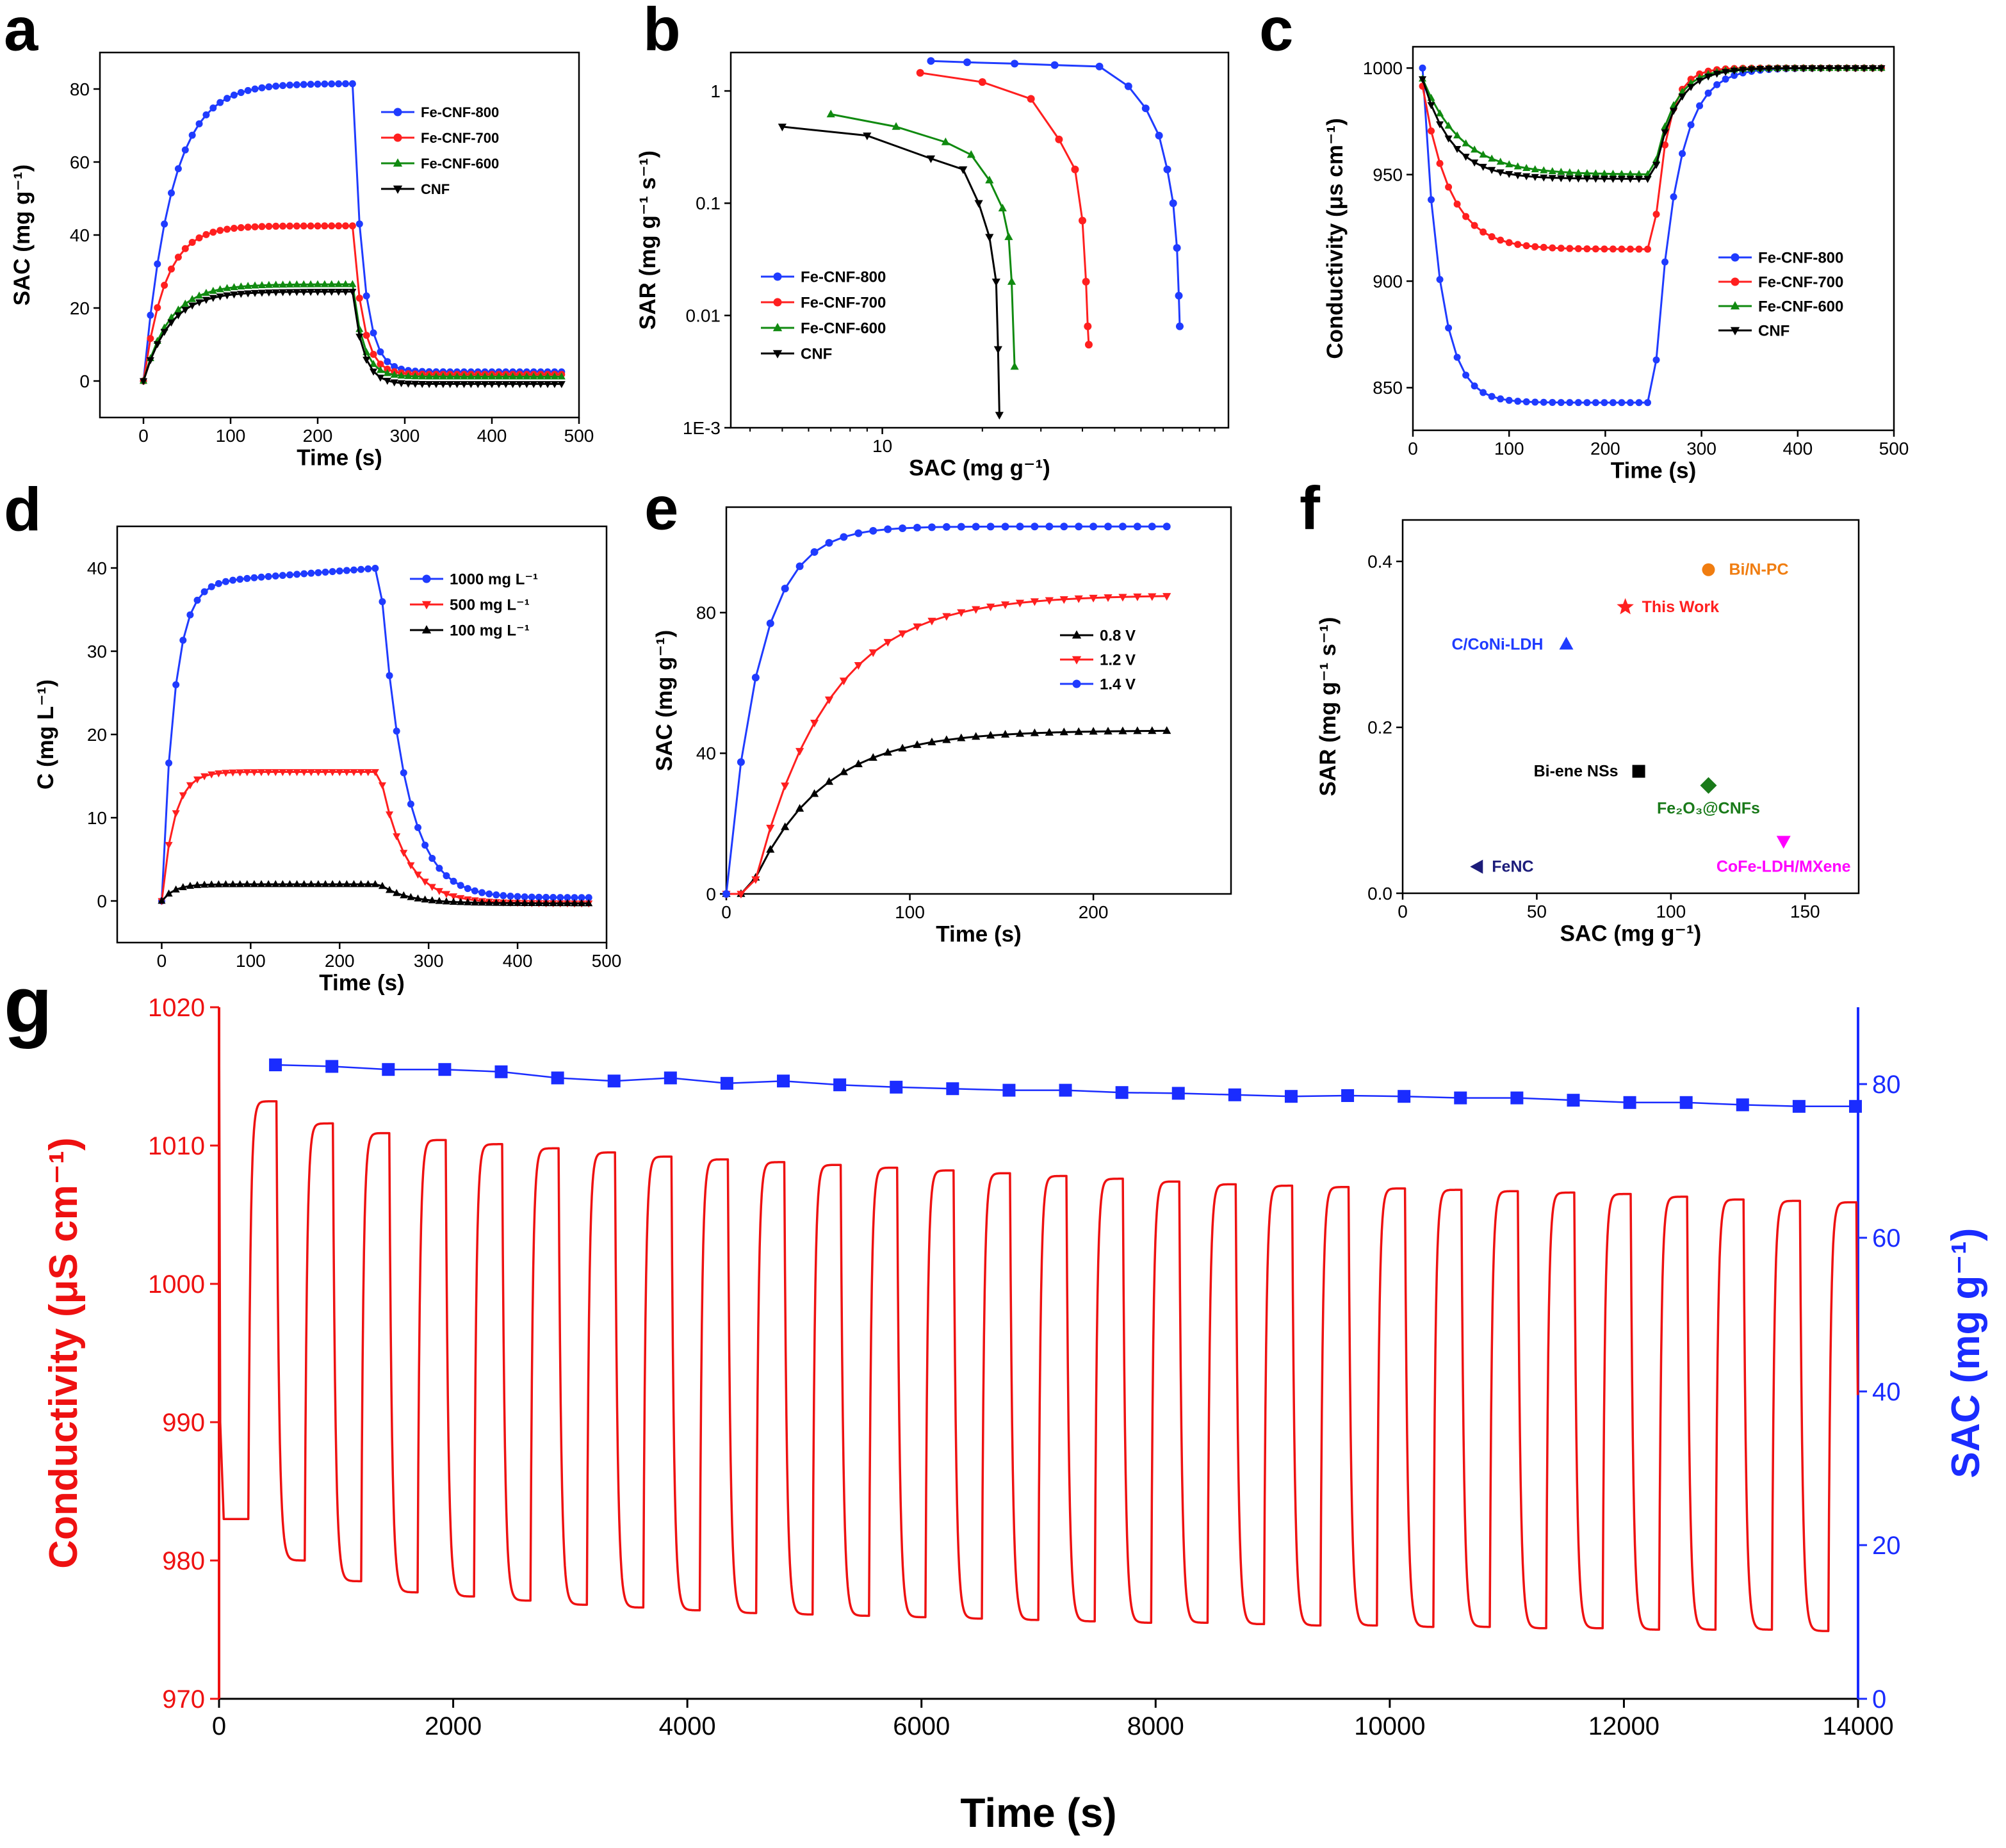 This screenshot has width=2006, height=1848. Describe the element at coordinates (460, 164) in the screenshot. I see `legend-label: Fe-CNF-600` at that location.